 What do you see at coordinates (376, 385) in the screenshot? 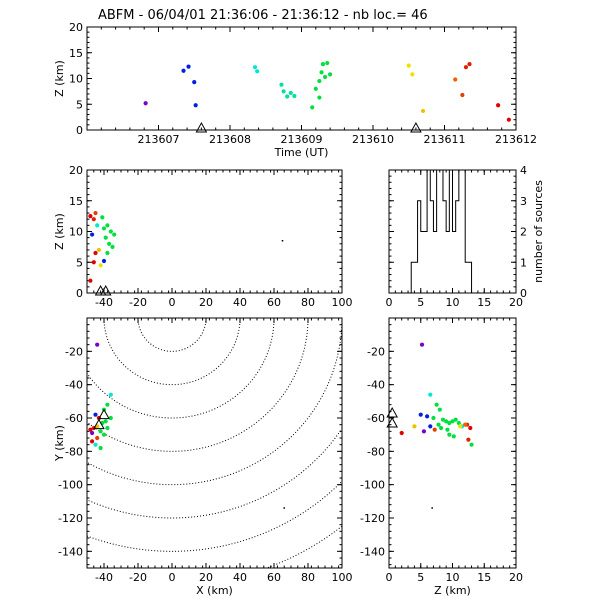
I see `y-tick-label: -40` at bounding box center [376, 385].